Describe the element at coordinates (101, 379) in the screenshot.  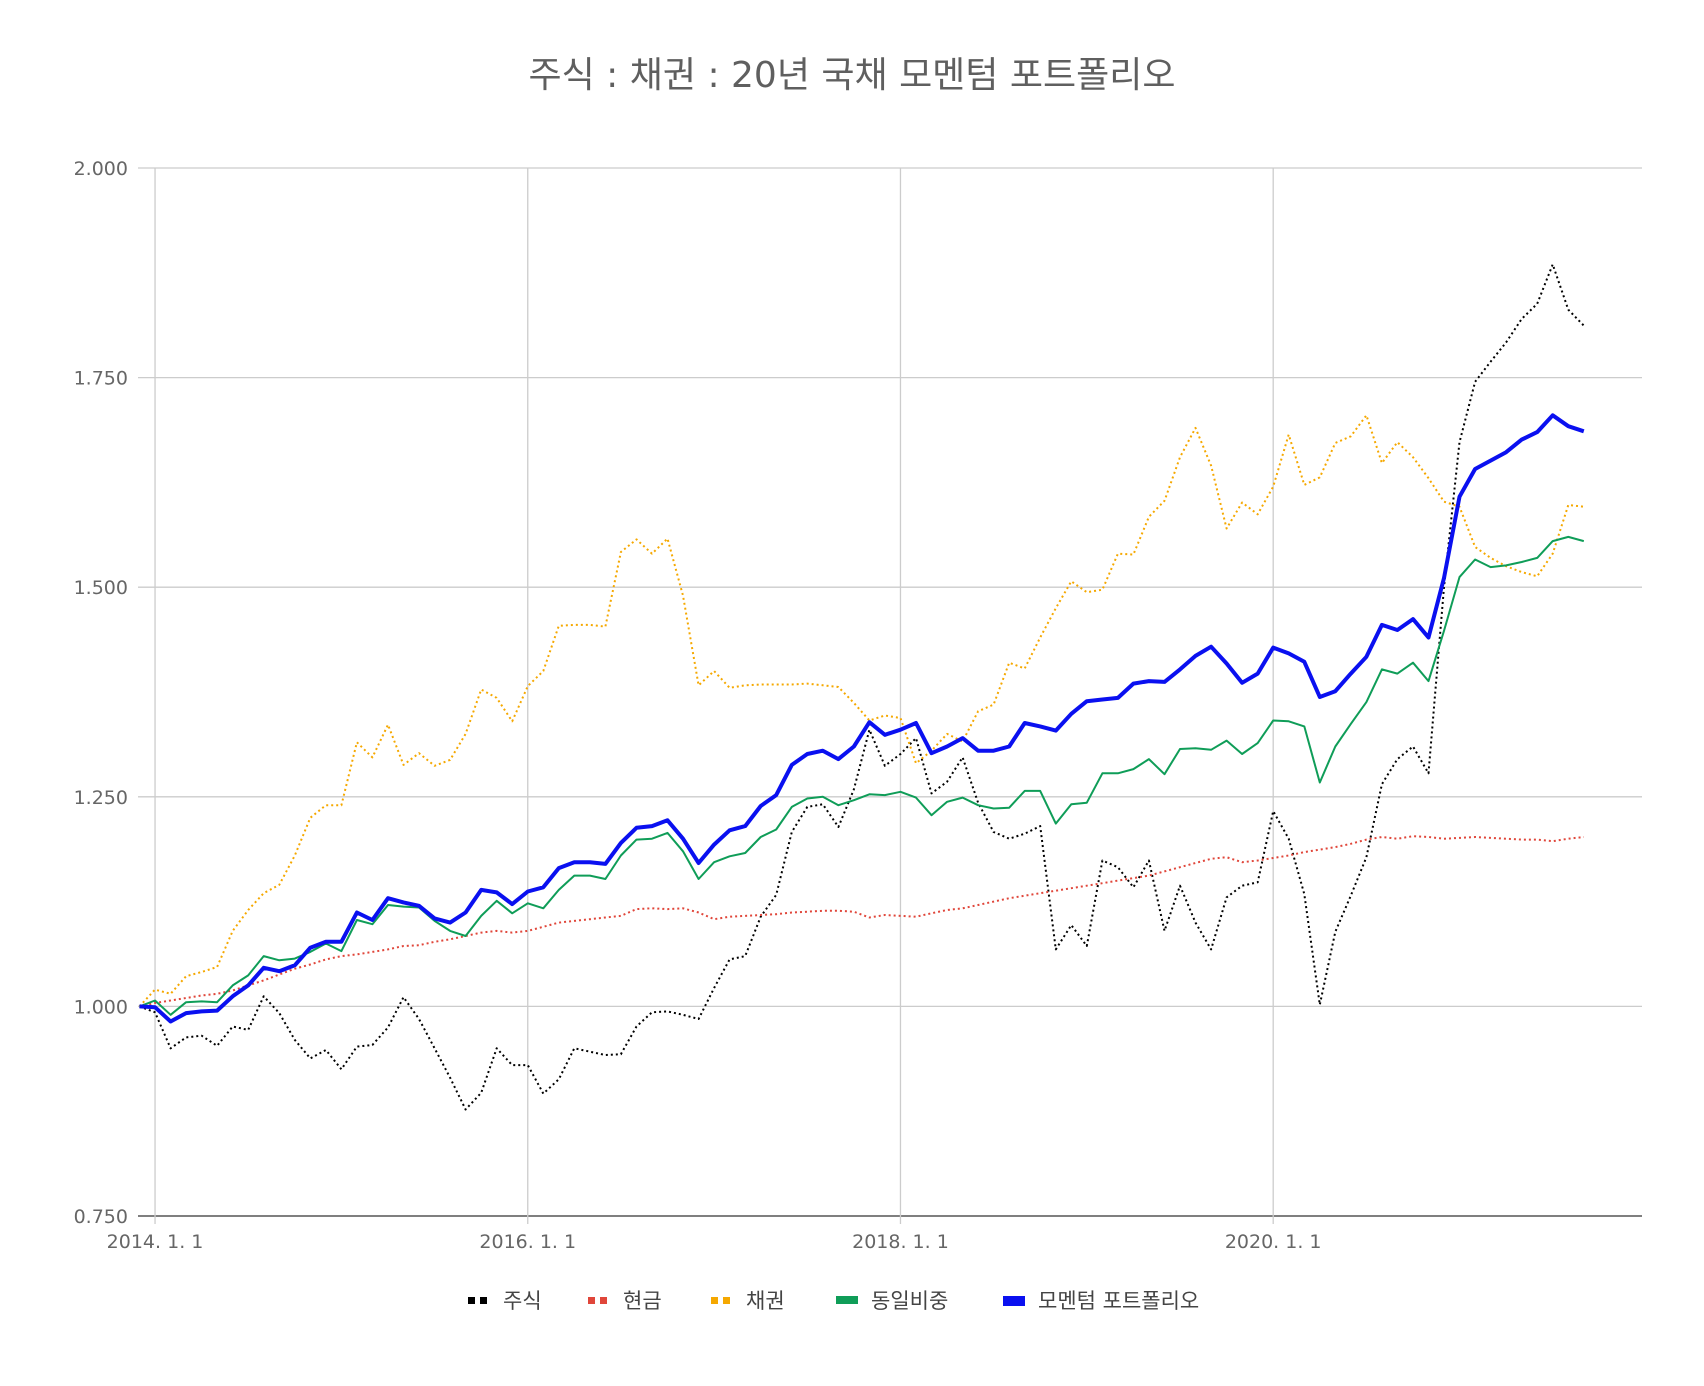
I see `y-tick-label: 1.750` at that location.